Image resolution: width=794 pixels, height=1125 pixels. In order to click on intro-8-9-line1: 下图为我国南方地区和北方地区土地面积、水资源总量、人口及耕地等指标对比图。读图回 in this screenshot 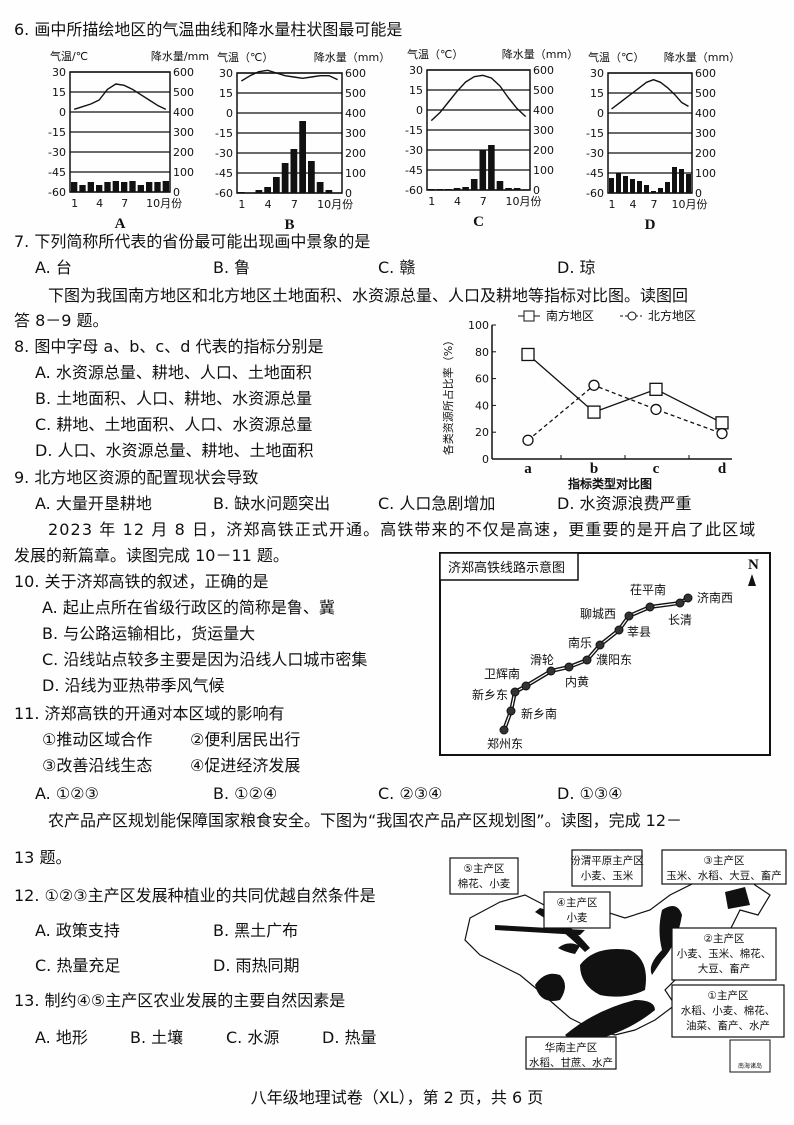, I will do `click(368, 295)`.